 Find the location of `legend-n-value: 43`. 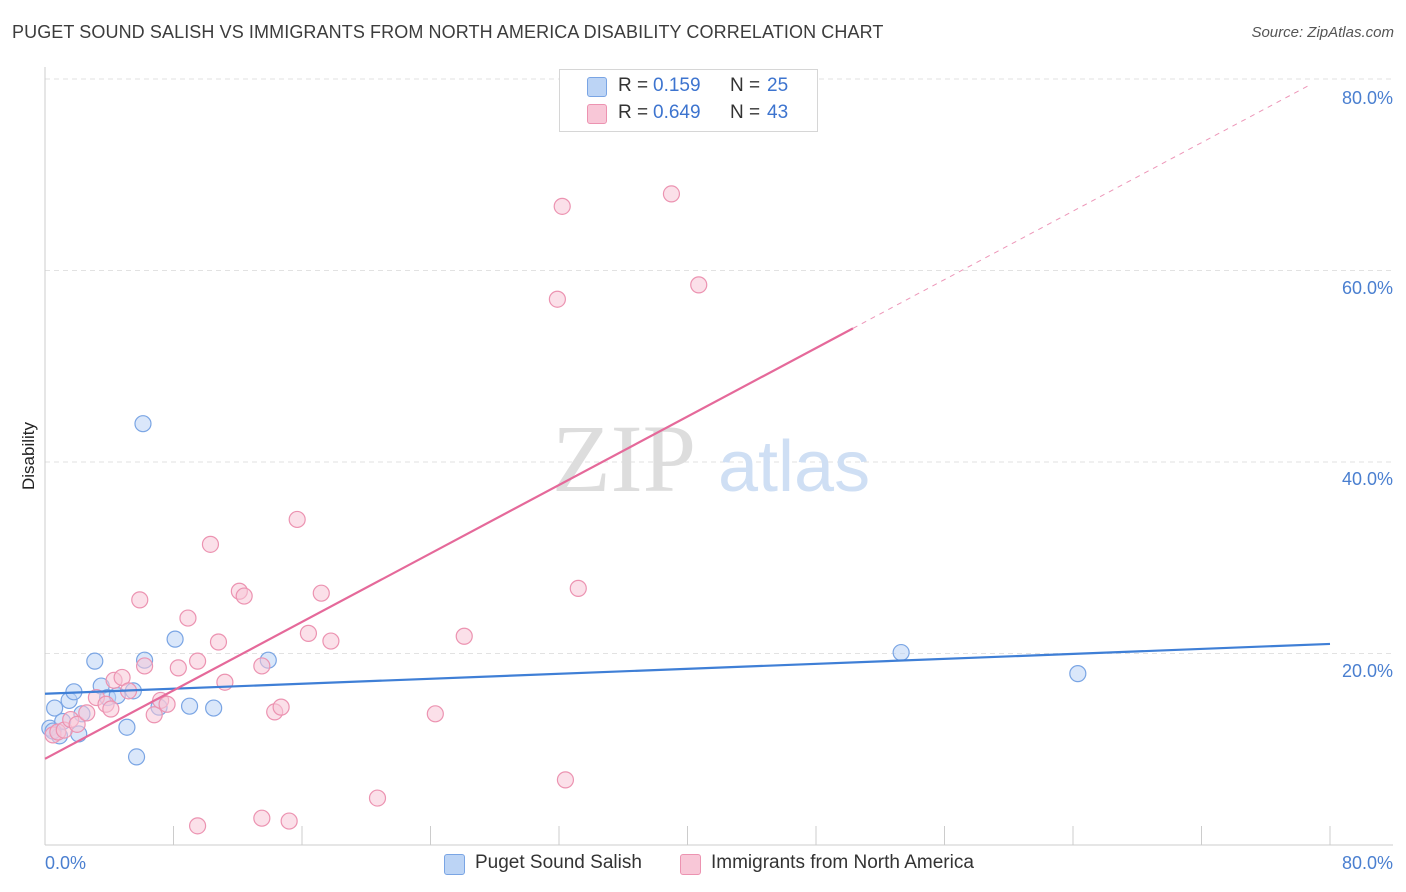

legend-n-value: 43 is located at coordinates (778, 112).